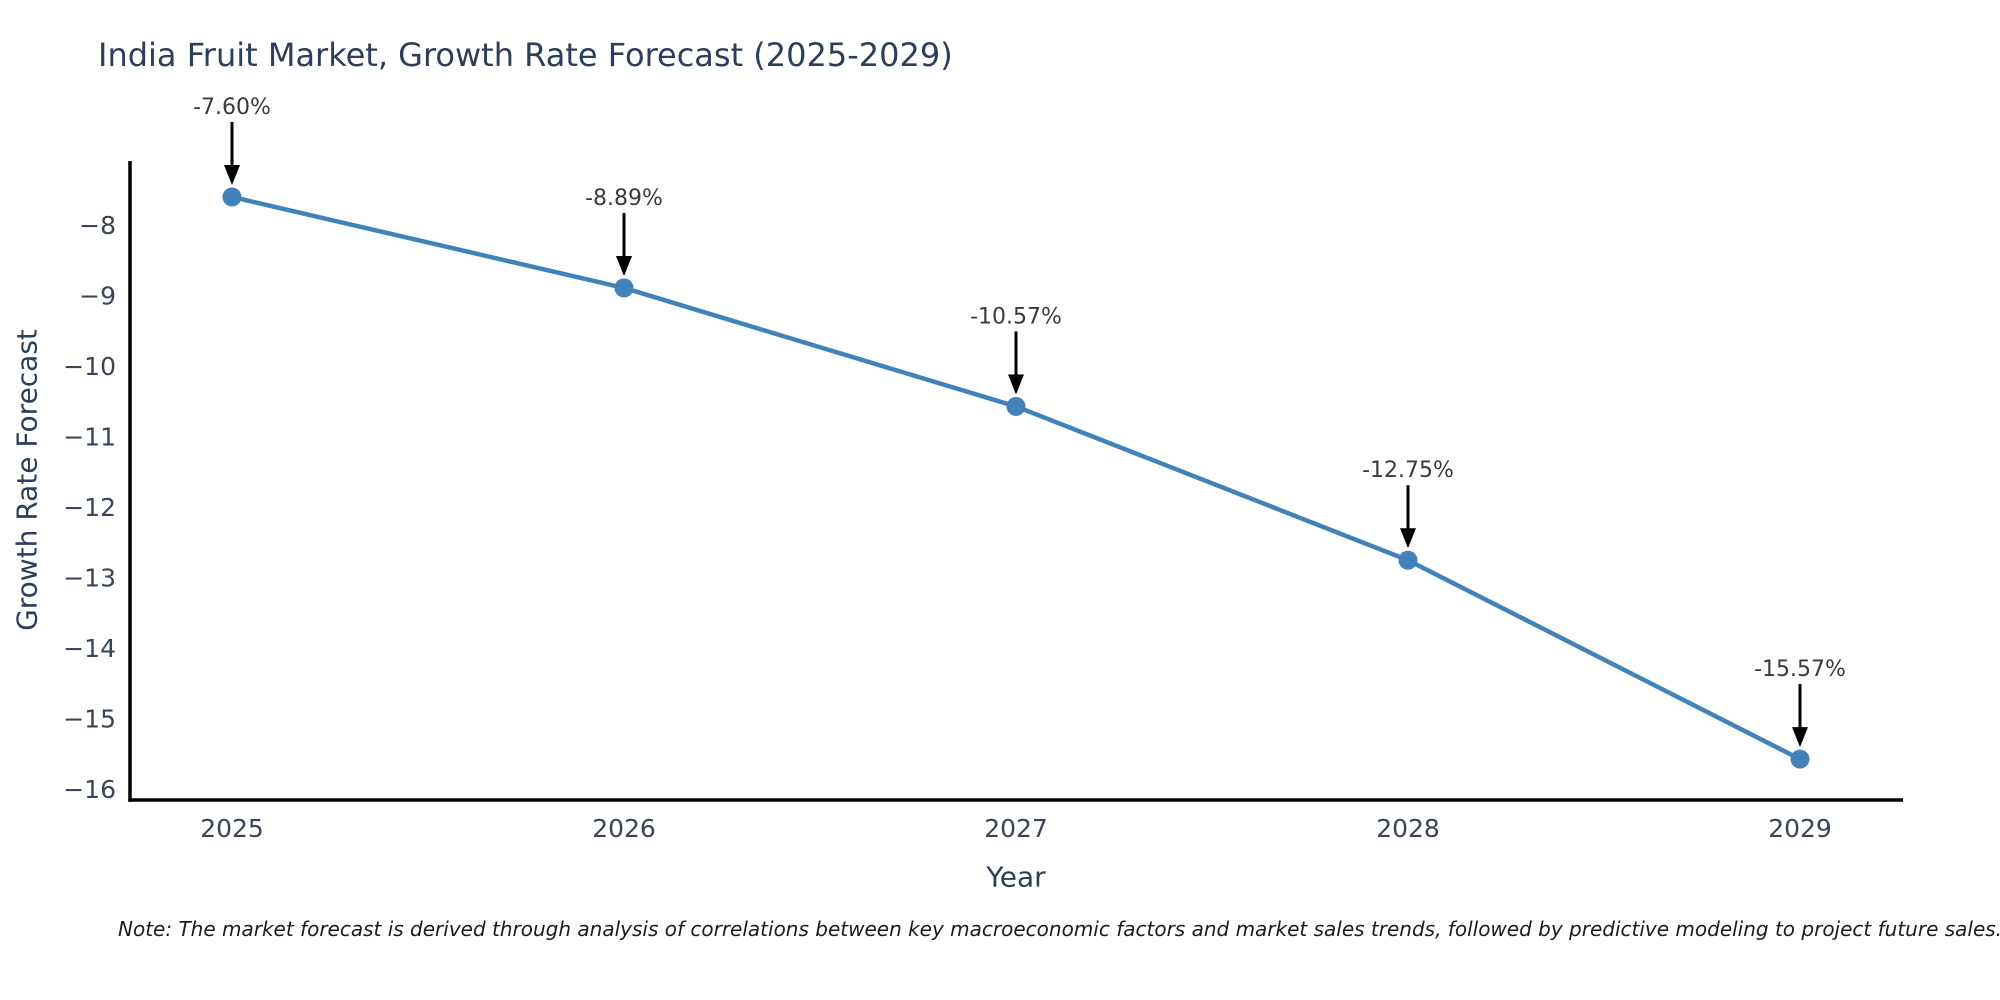 Image resolution: width=2000 pixels, height=1000 pixels. What do you see at coordinates (624, 288) in the screenshot?
I see `data-point-2026` at bounding box center [624, 288].